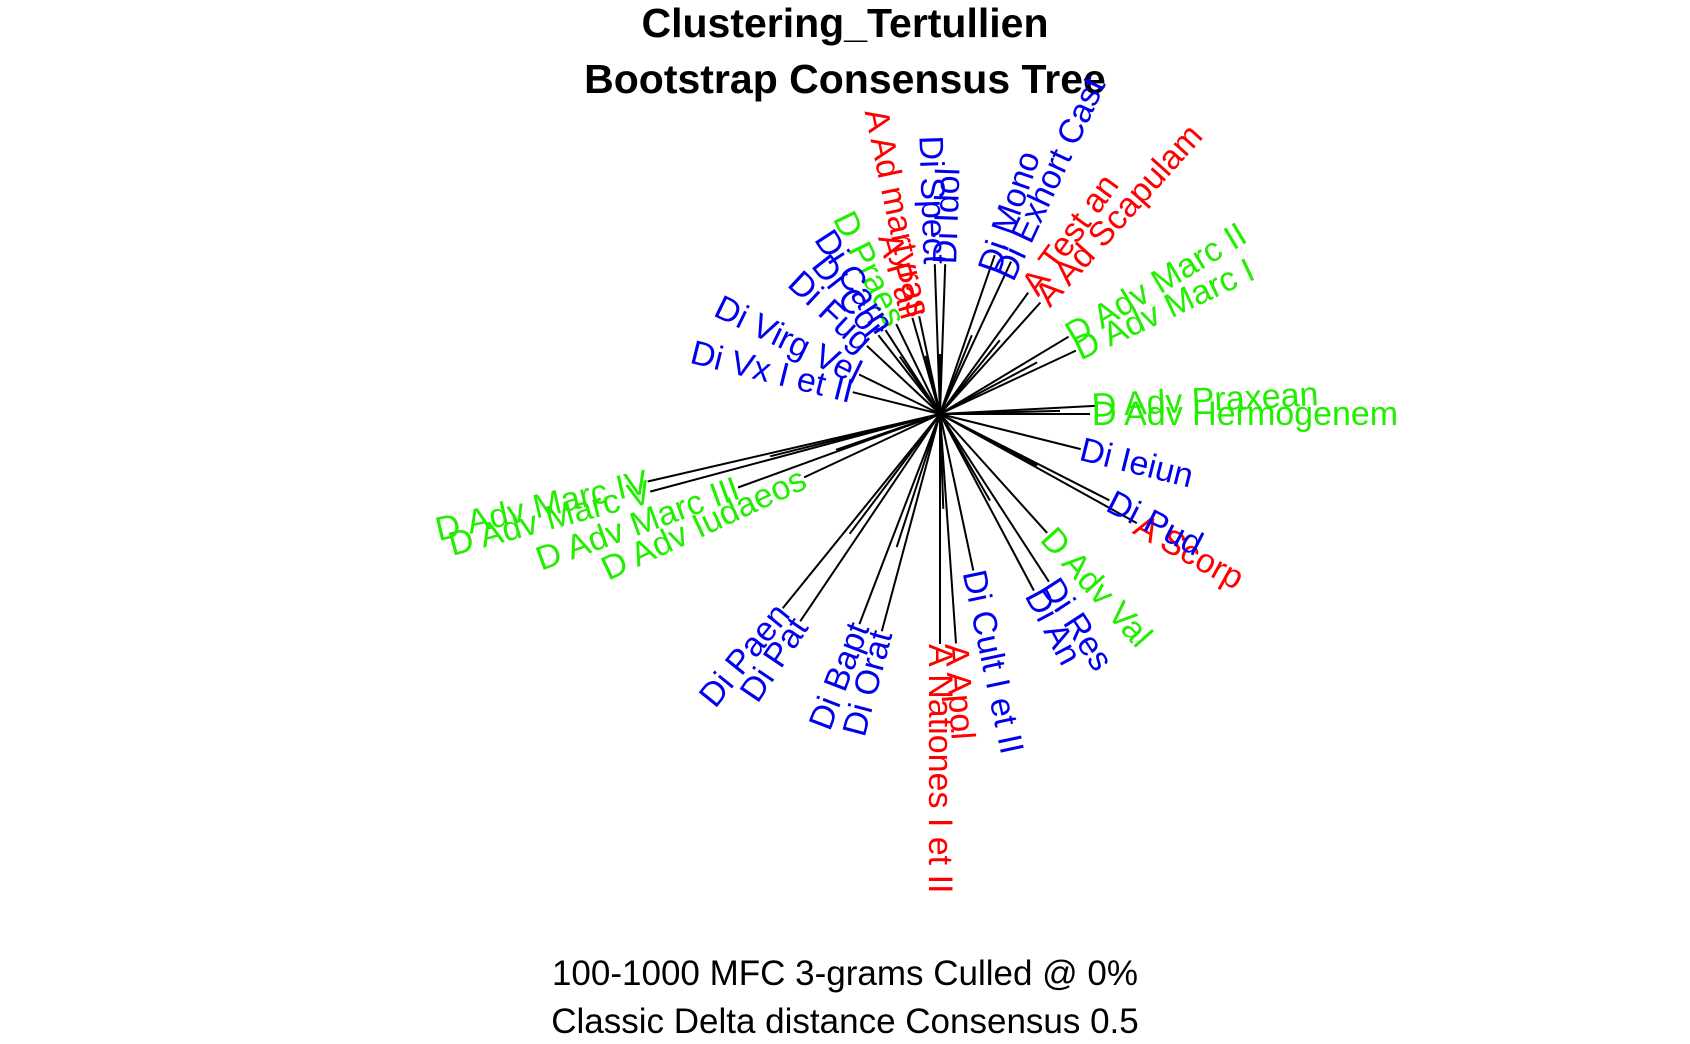  I want to click on leaf-label: Di Ieiun, so click(1136, 463).